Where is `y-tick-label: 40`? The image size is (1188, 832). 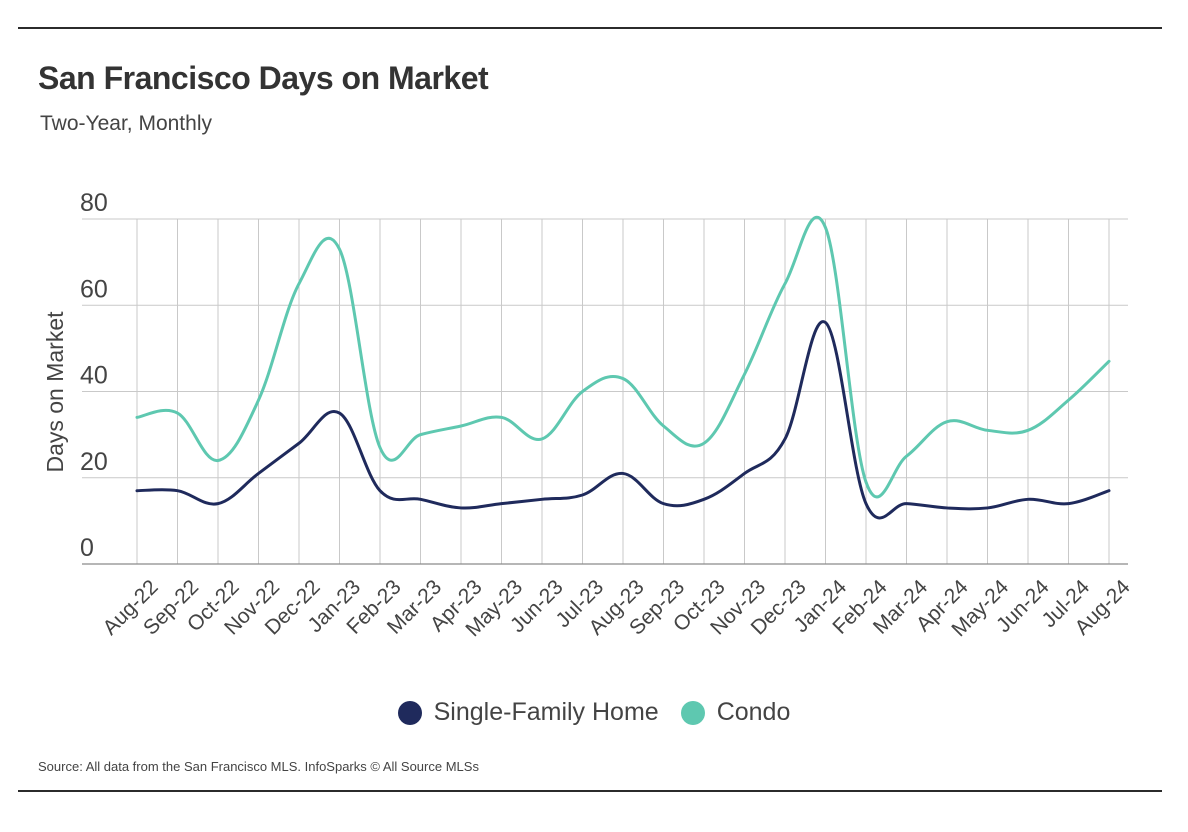 y-tick-label: 40 is located at coordinates (94, 376).